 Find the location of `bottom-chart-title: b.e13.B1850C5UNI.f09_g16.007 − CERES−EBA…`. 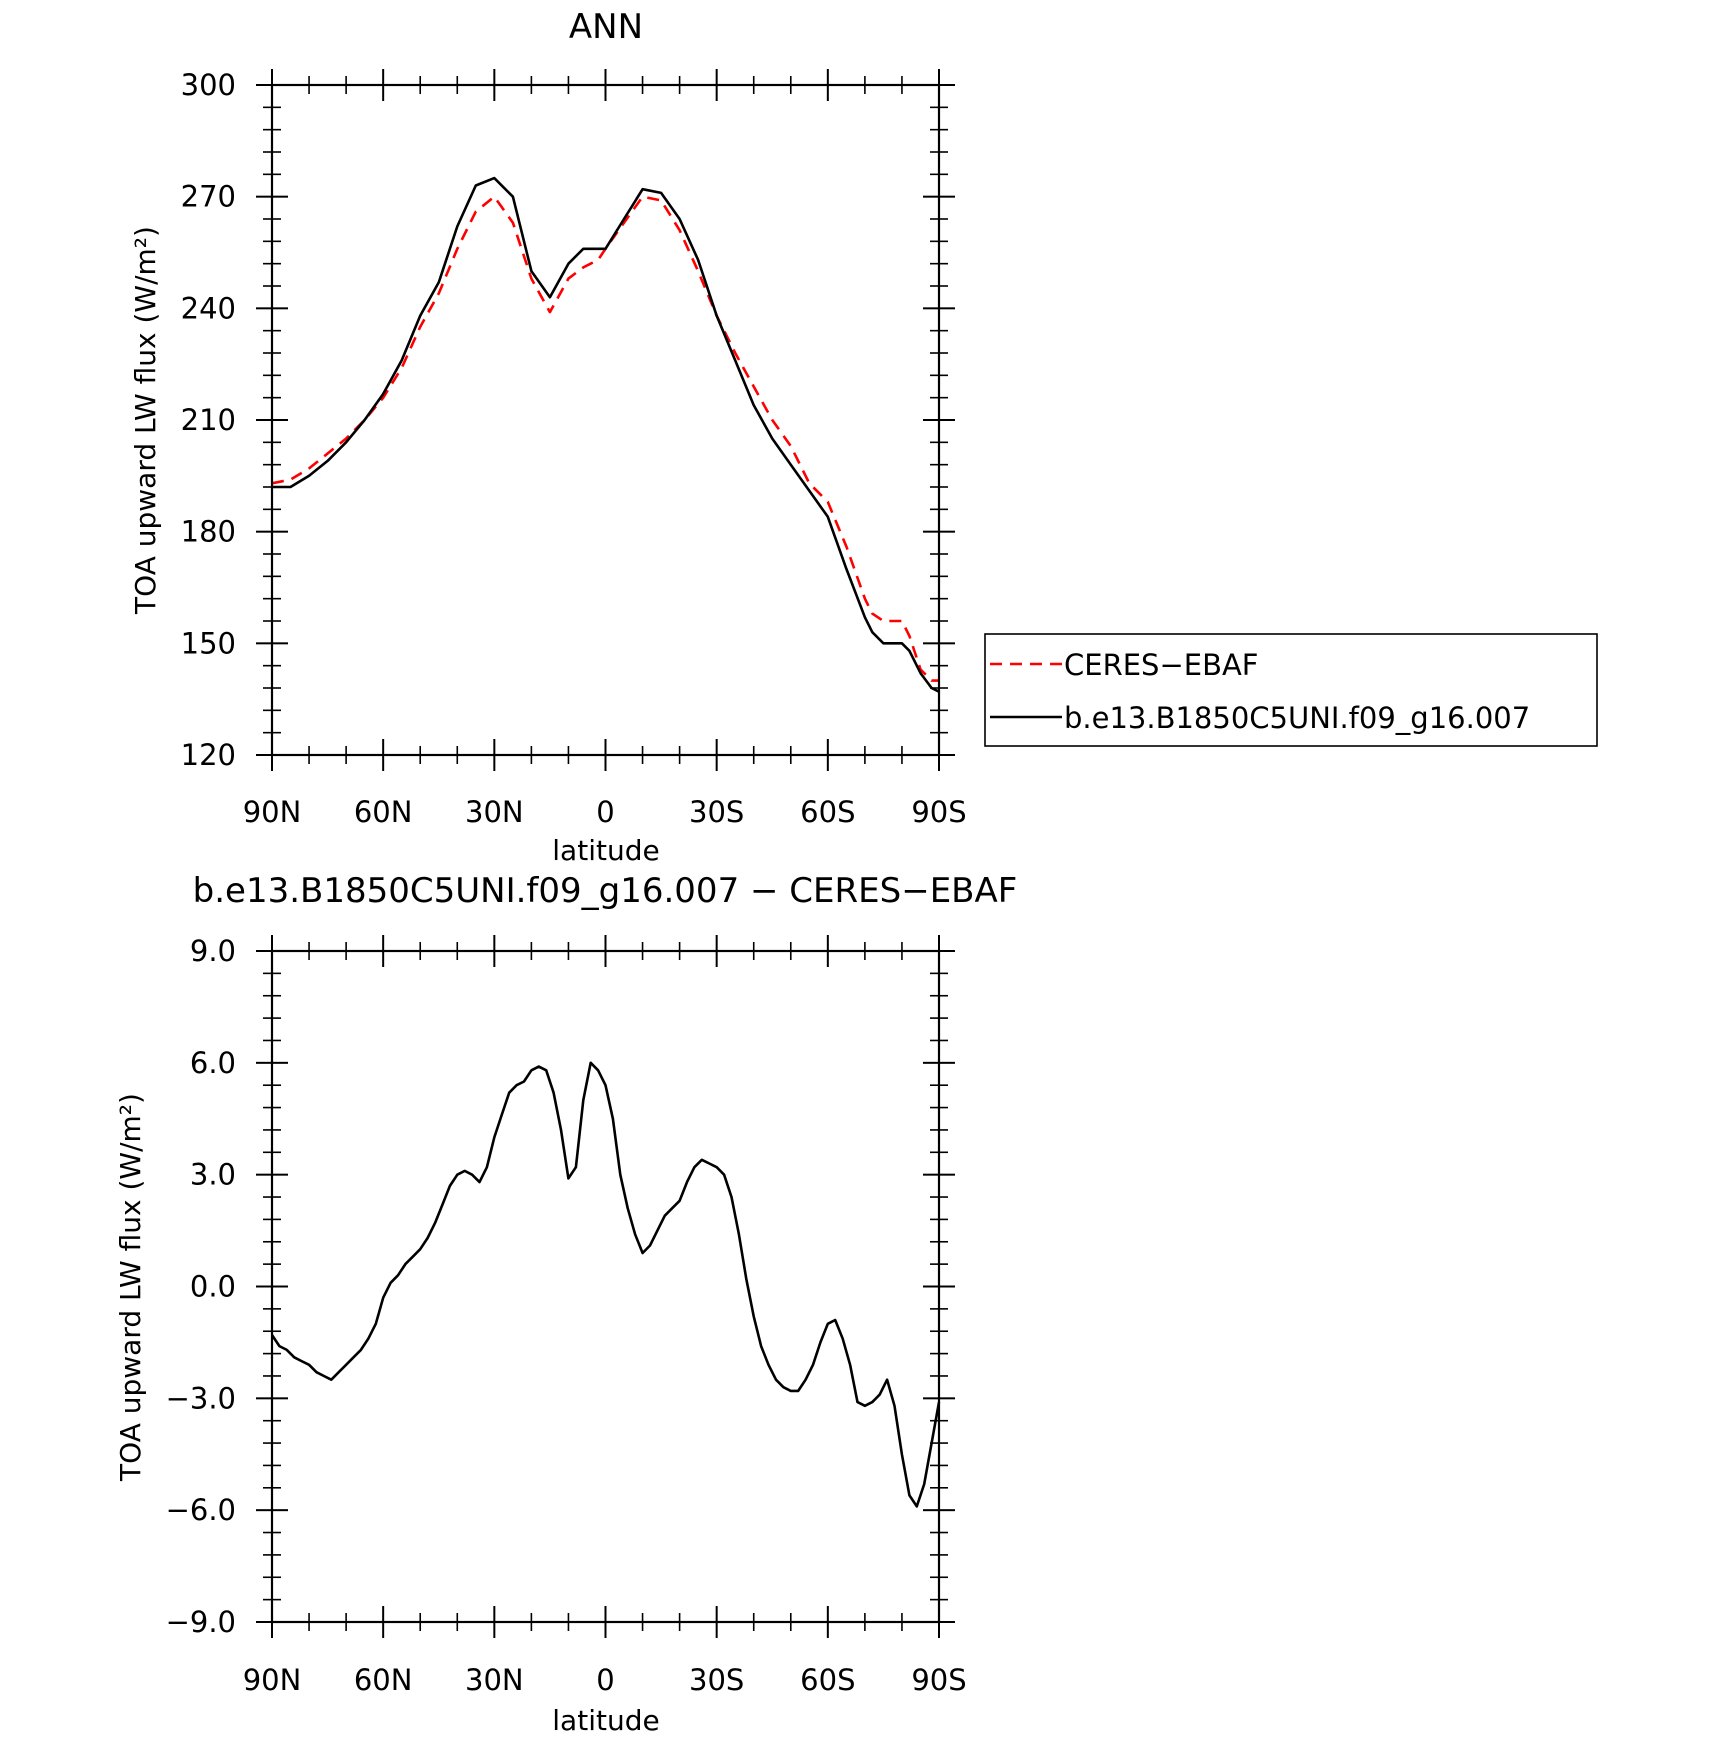

bottom-chart-title: b.e13.B1850C5UNI.f09_g16.007 − CERES−EBA… is located at coordinates (605, 891).